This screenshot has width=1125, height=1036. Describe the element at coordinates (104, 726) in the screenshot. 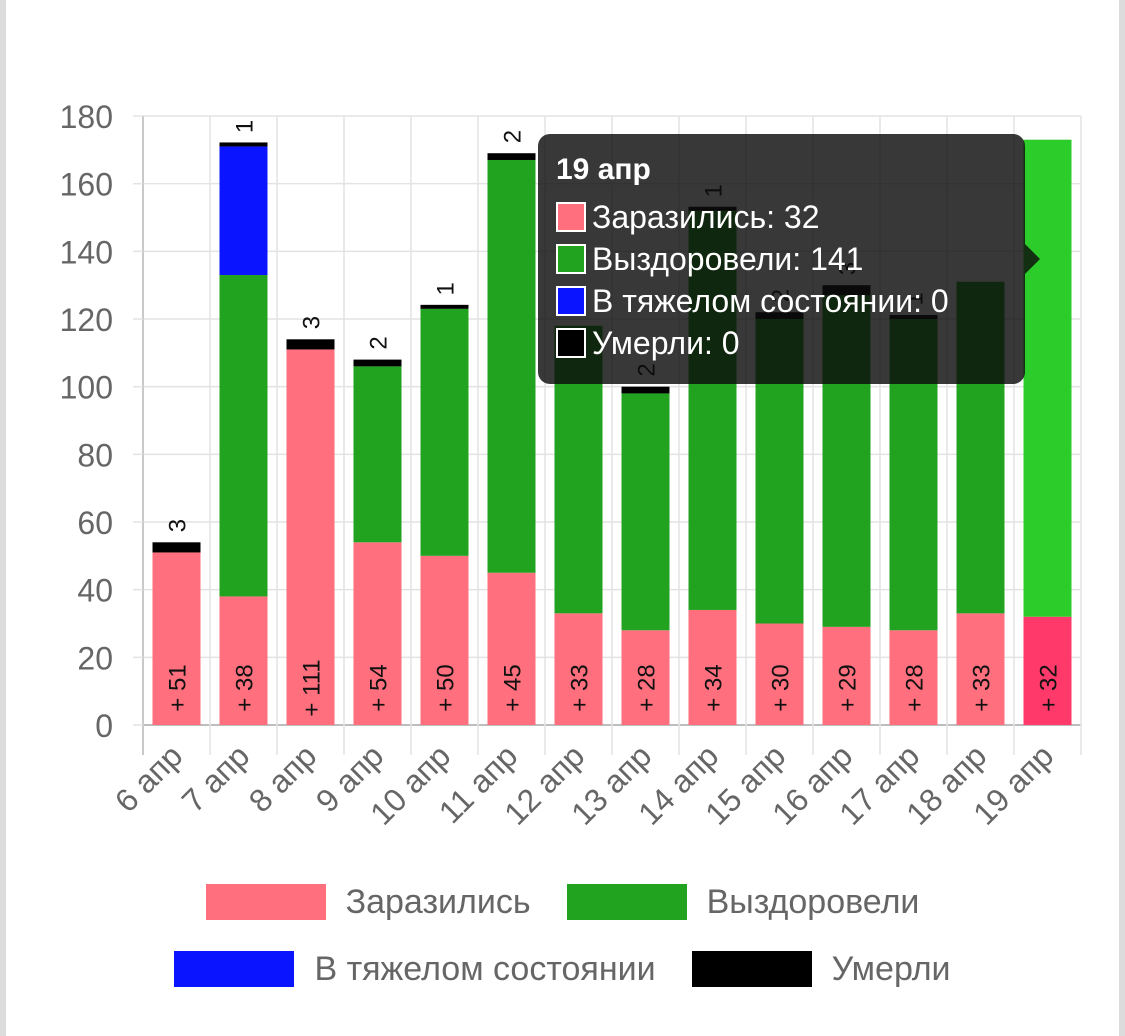

I see `y-tick-label: 0` at that location.